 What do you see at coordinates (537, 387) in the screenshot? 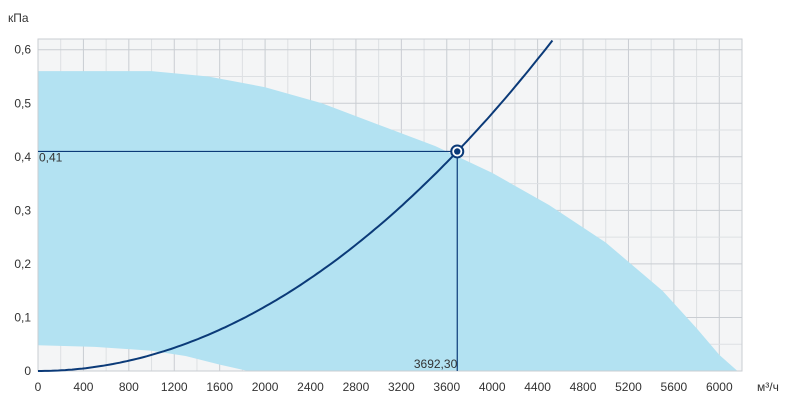
I see `x-tick-label: 4400` at bounding box center [537, 387].